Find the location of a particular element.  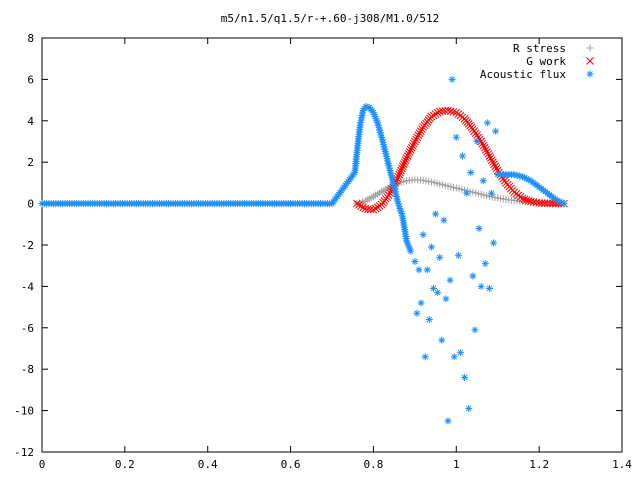

y-tick-label: -12 is located at coordinates (24, 452).